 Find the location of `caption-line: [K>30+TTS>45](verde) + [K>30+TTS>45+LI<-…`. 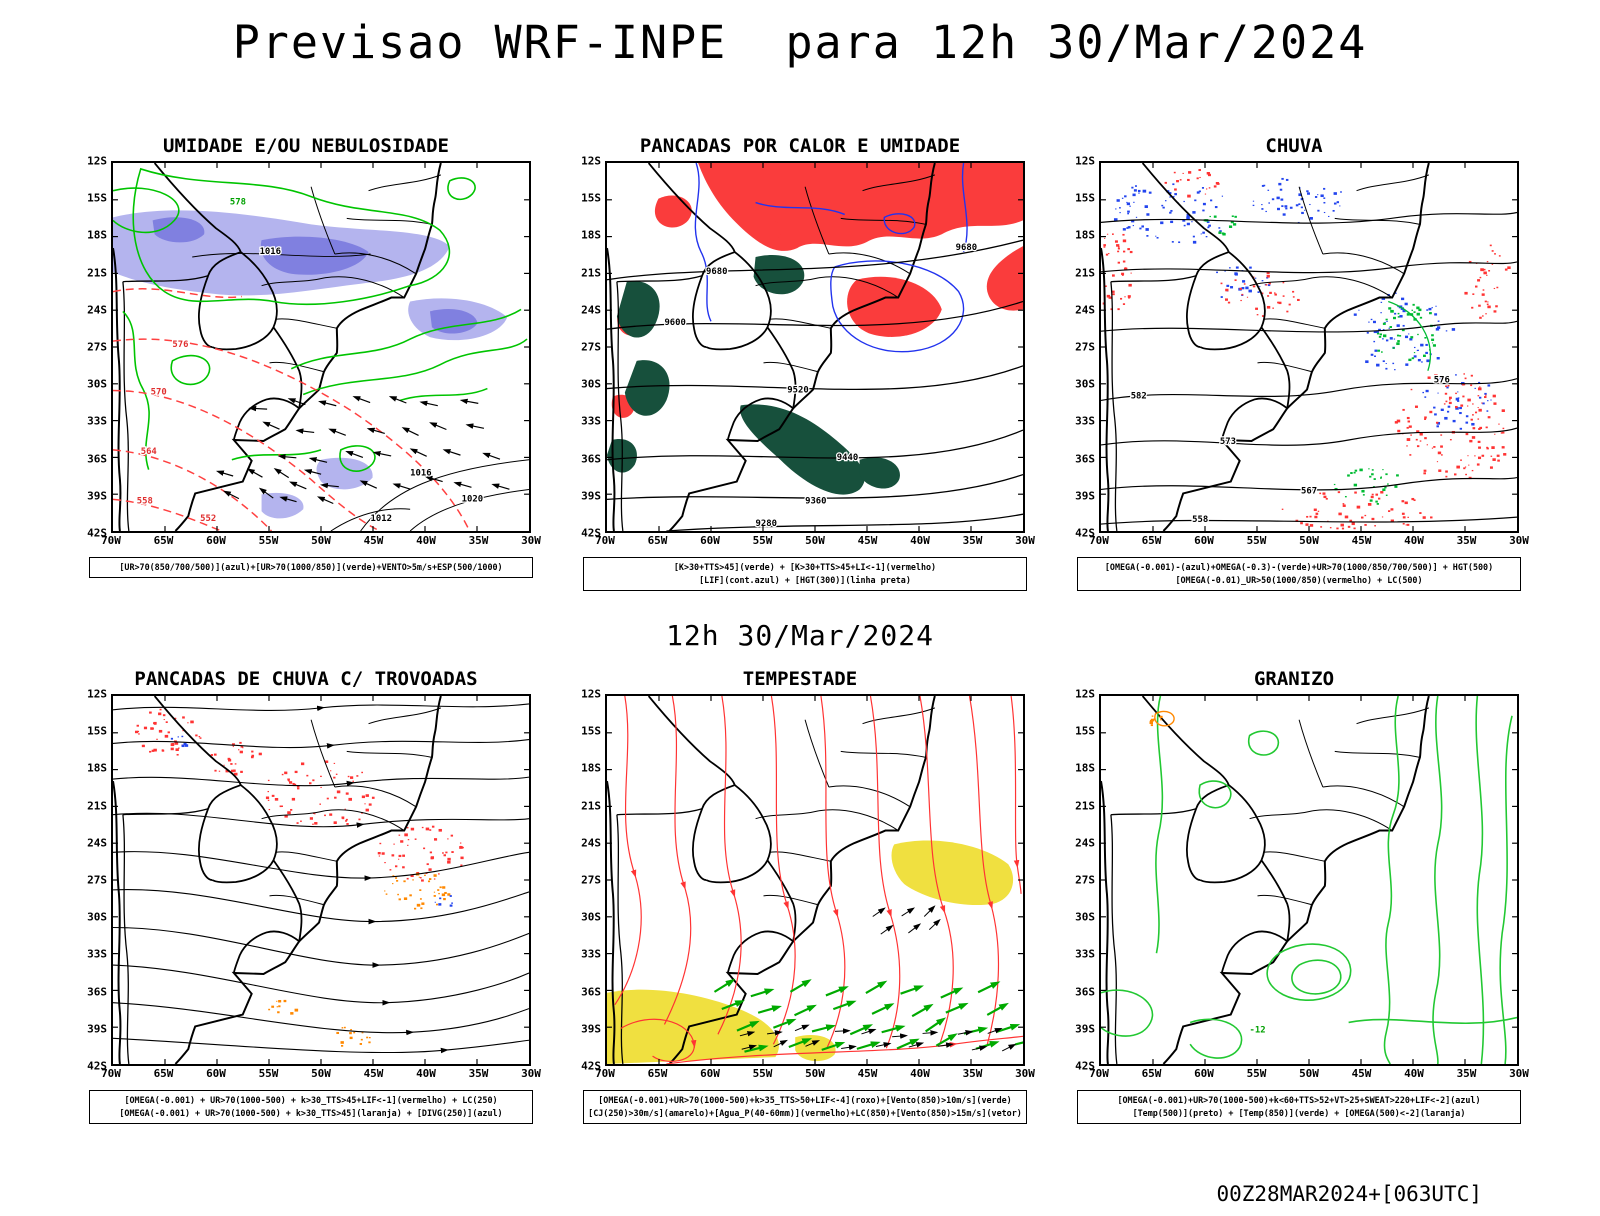

caption-line: [K>30+TTS>45](verde) + [K>30+TTS>45+LI<-… is located at coordinates (805, 567).